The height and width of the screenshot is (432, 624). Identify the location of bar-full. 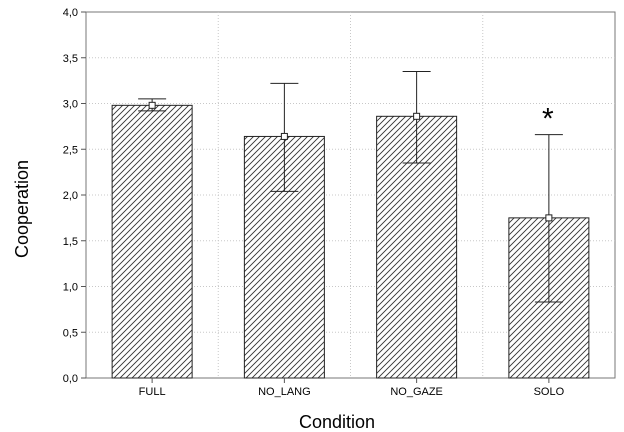
(152, 241).